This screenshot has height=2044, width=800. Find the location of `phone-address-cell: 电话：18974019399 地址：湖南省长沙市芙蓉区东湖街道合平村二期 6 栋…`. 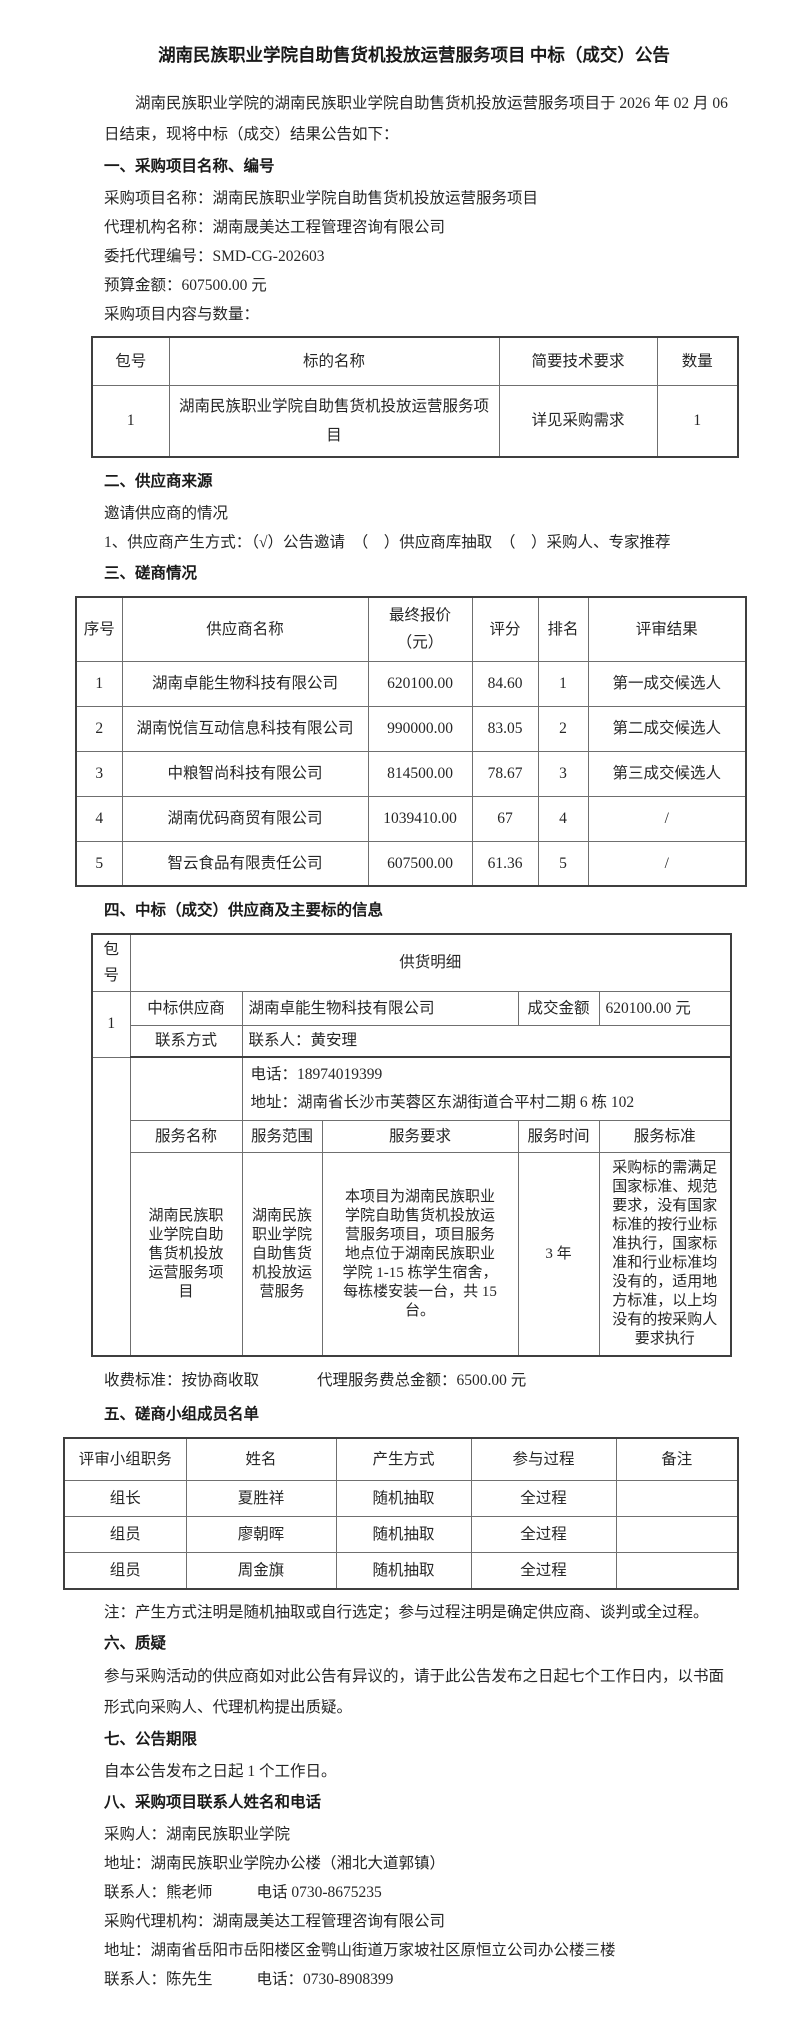

phone-address-cell: 电话：18974019399 地址：湖南省长沙市芙蓉区东湖街道合平村二期 6 栋… is located at coordinates (486, 1088).